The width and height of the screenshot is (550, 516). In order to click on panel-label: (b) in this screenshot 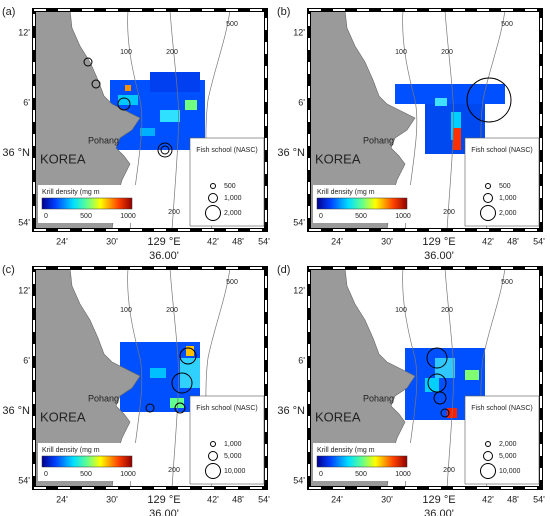, I will do `click(283, 12)`.